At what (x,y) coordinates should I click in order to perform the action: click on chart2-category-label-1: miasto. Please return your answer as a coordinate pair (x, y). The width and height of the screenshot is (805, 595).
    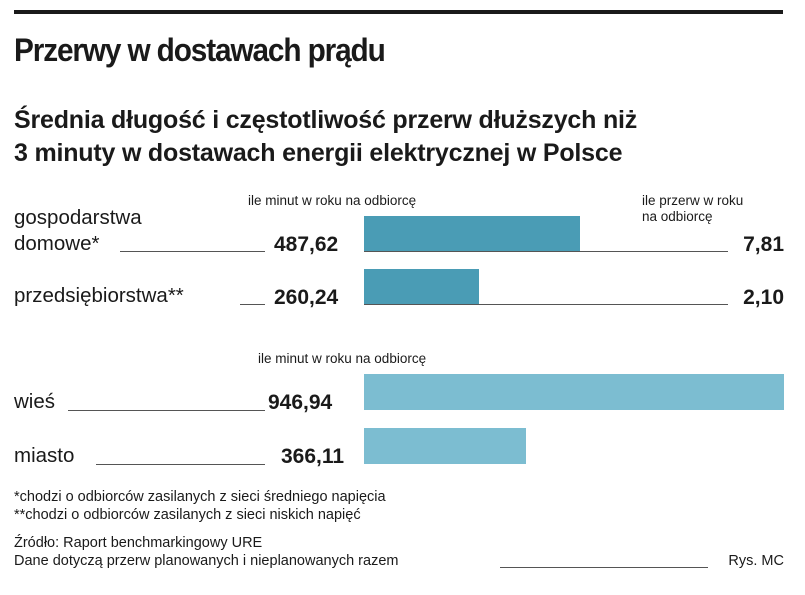
    Looking at the image, I should click on (44, 455).